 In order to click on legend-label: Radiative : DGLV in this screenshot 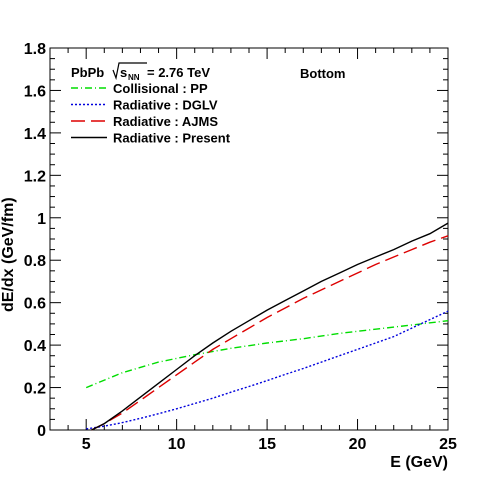, I will do `click(165, 105)`.